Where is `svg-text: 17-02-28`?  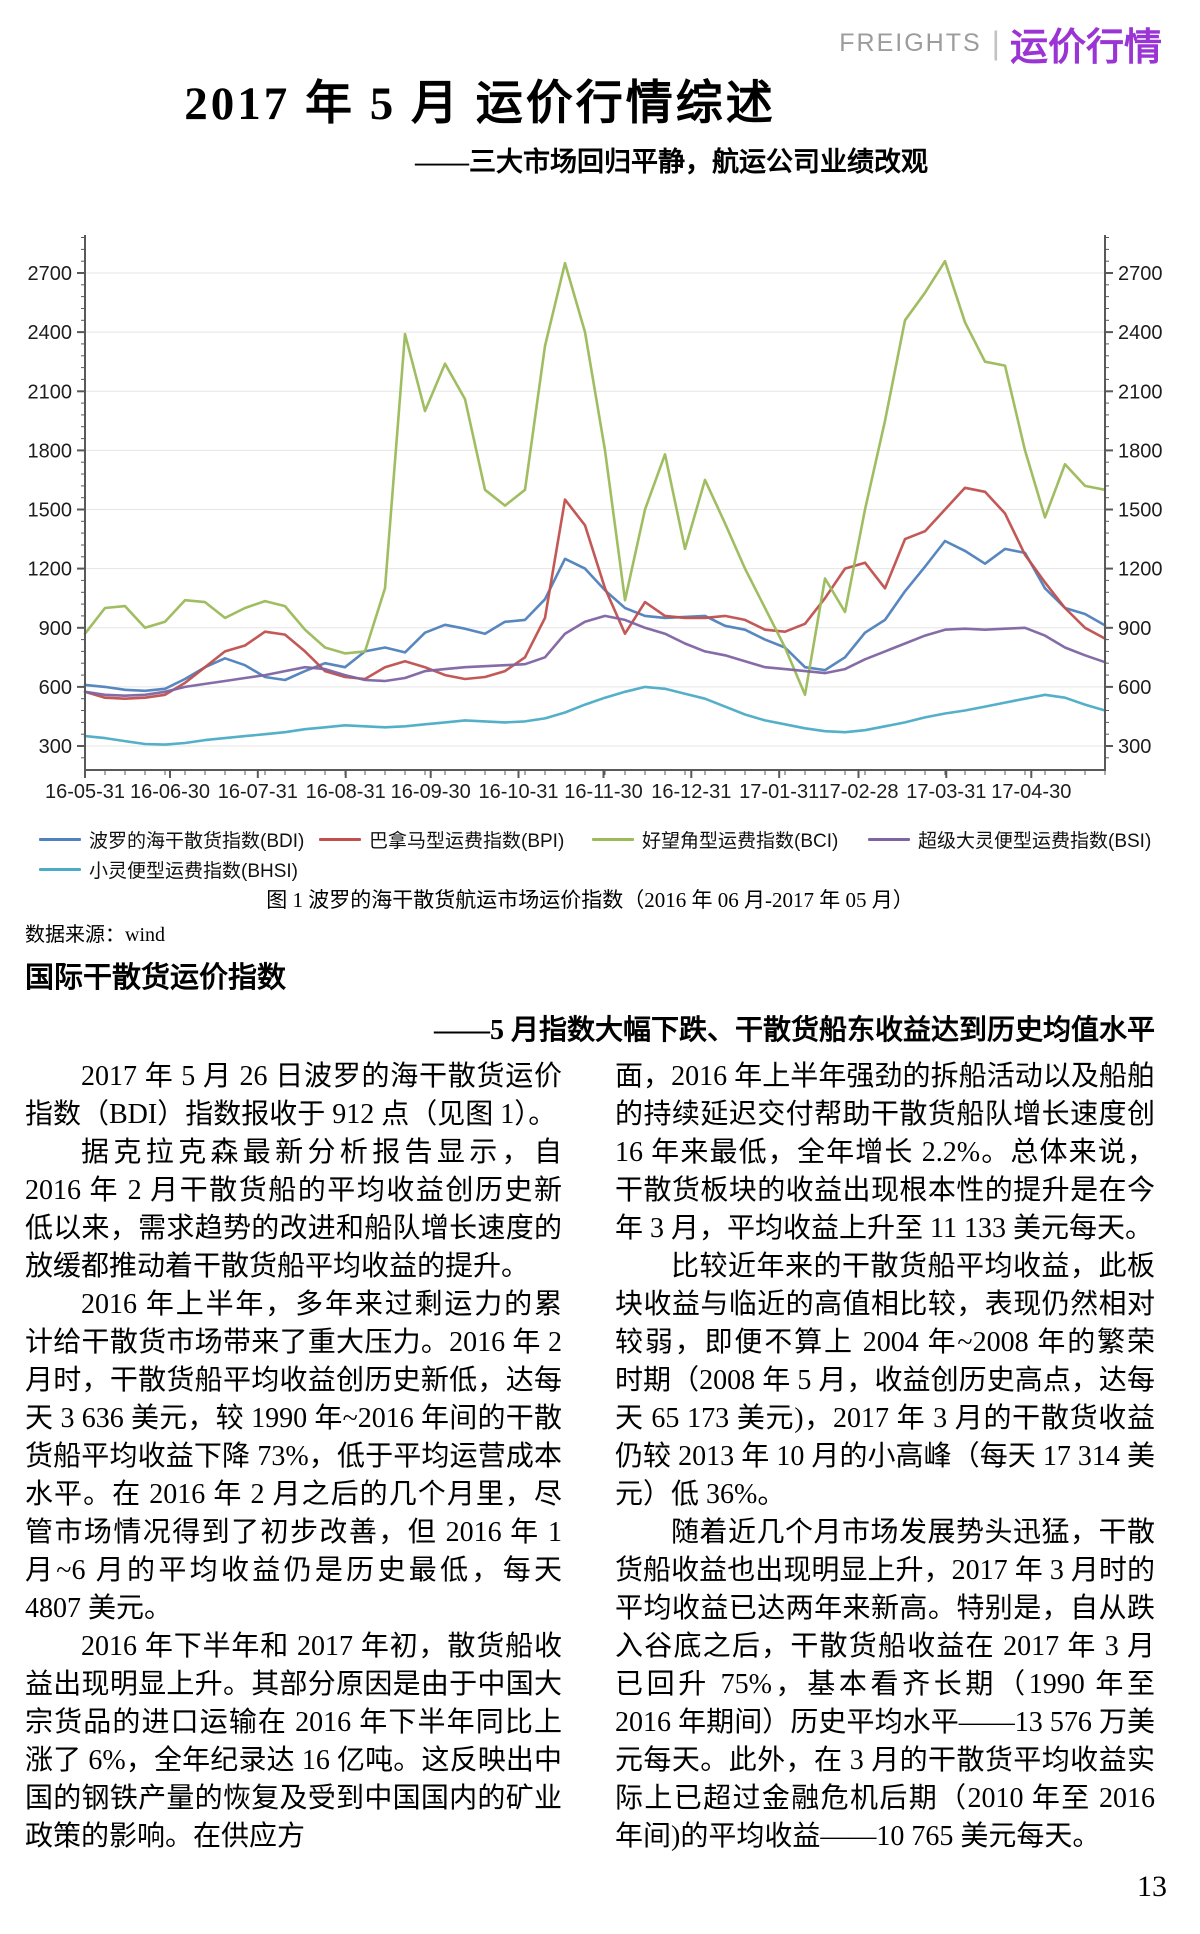
svg-text: 17-02-28 is located at coordinates (858, 792).